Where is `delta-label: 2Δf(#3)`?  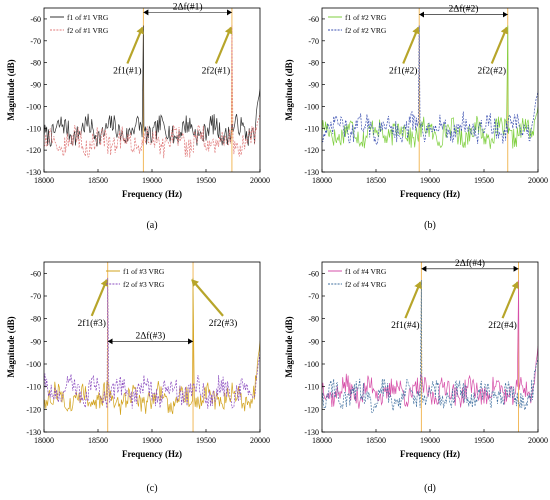
delta-label: 2Δf(#3) is located at coordinates (150, 335).